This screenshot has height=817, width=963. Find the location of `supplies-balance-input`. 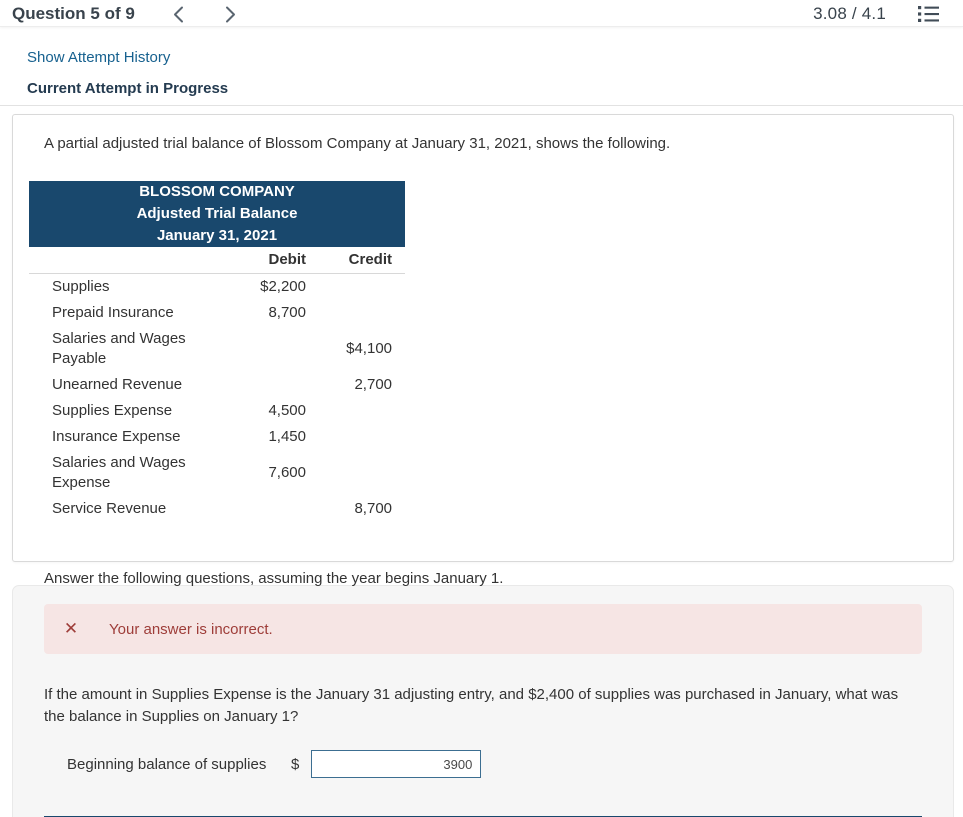

supplies-balance-input is located at coordinates (396, 764).